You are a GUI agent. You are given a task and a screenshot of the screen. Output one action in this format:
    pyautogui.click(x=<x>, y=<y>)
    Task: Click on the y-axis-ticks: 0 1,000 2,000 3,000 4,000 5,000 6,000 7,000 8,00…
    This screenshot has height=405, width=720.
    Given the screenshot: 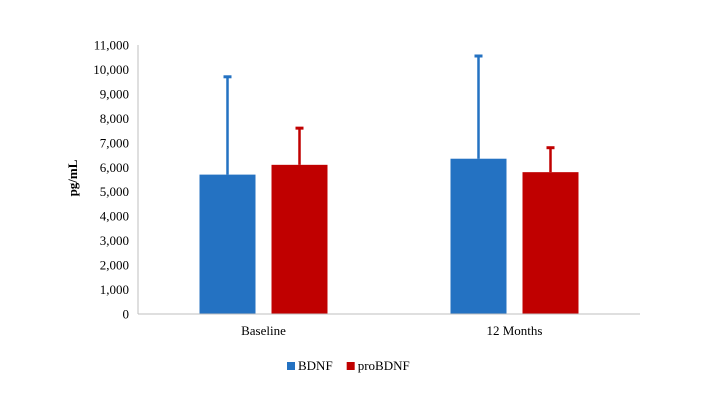 What is the action you would take?
    pyautogui.click(x=111, y=180)
    